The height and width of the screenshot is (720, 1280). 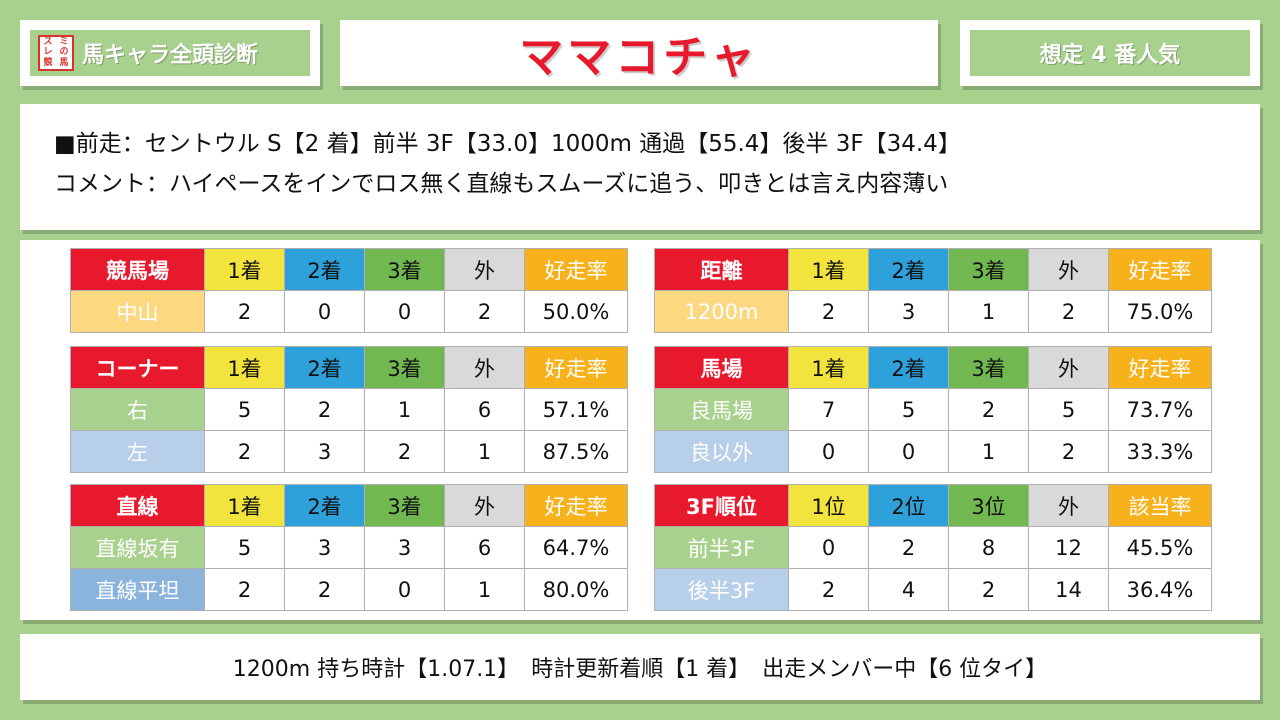 I want to click on row-label: 1200m, so click(x=721, y=311).